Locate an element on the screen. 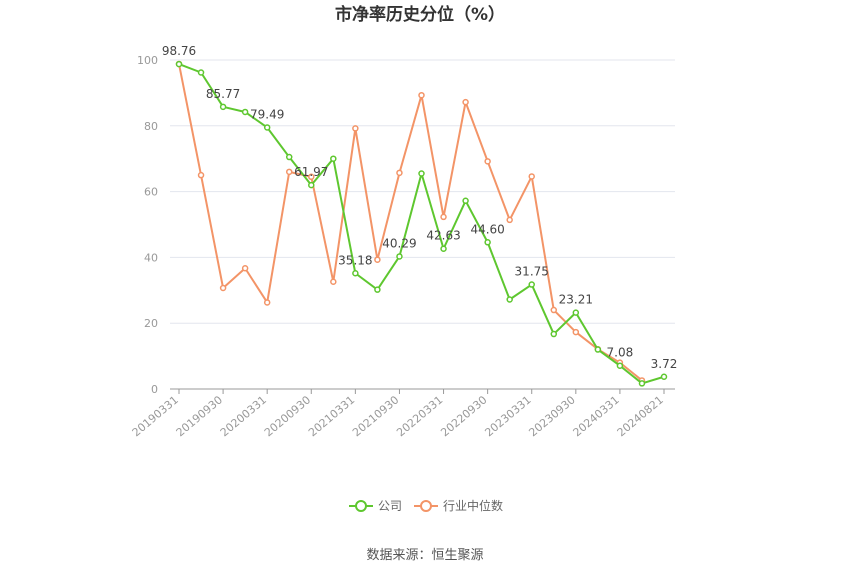 This screenshot has width=850, height=575. x-tick-label: 20230930 is located at coordinates (551, 416).